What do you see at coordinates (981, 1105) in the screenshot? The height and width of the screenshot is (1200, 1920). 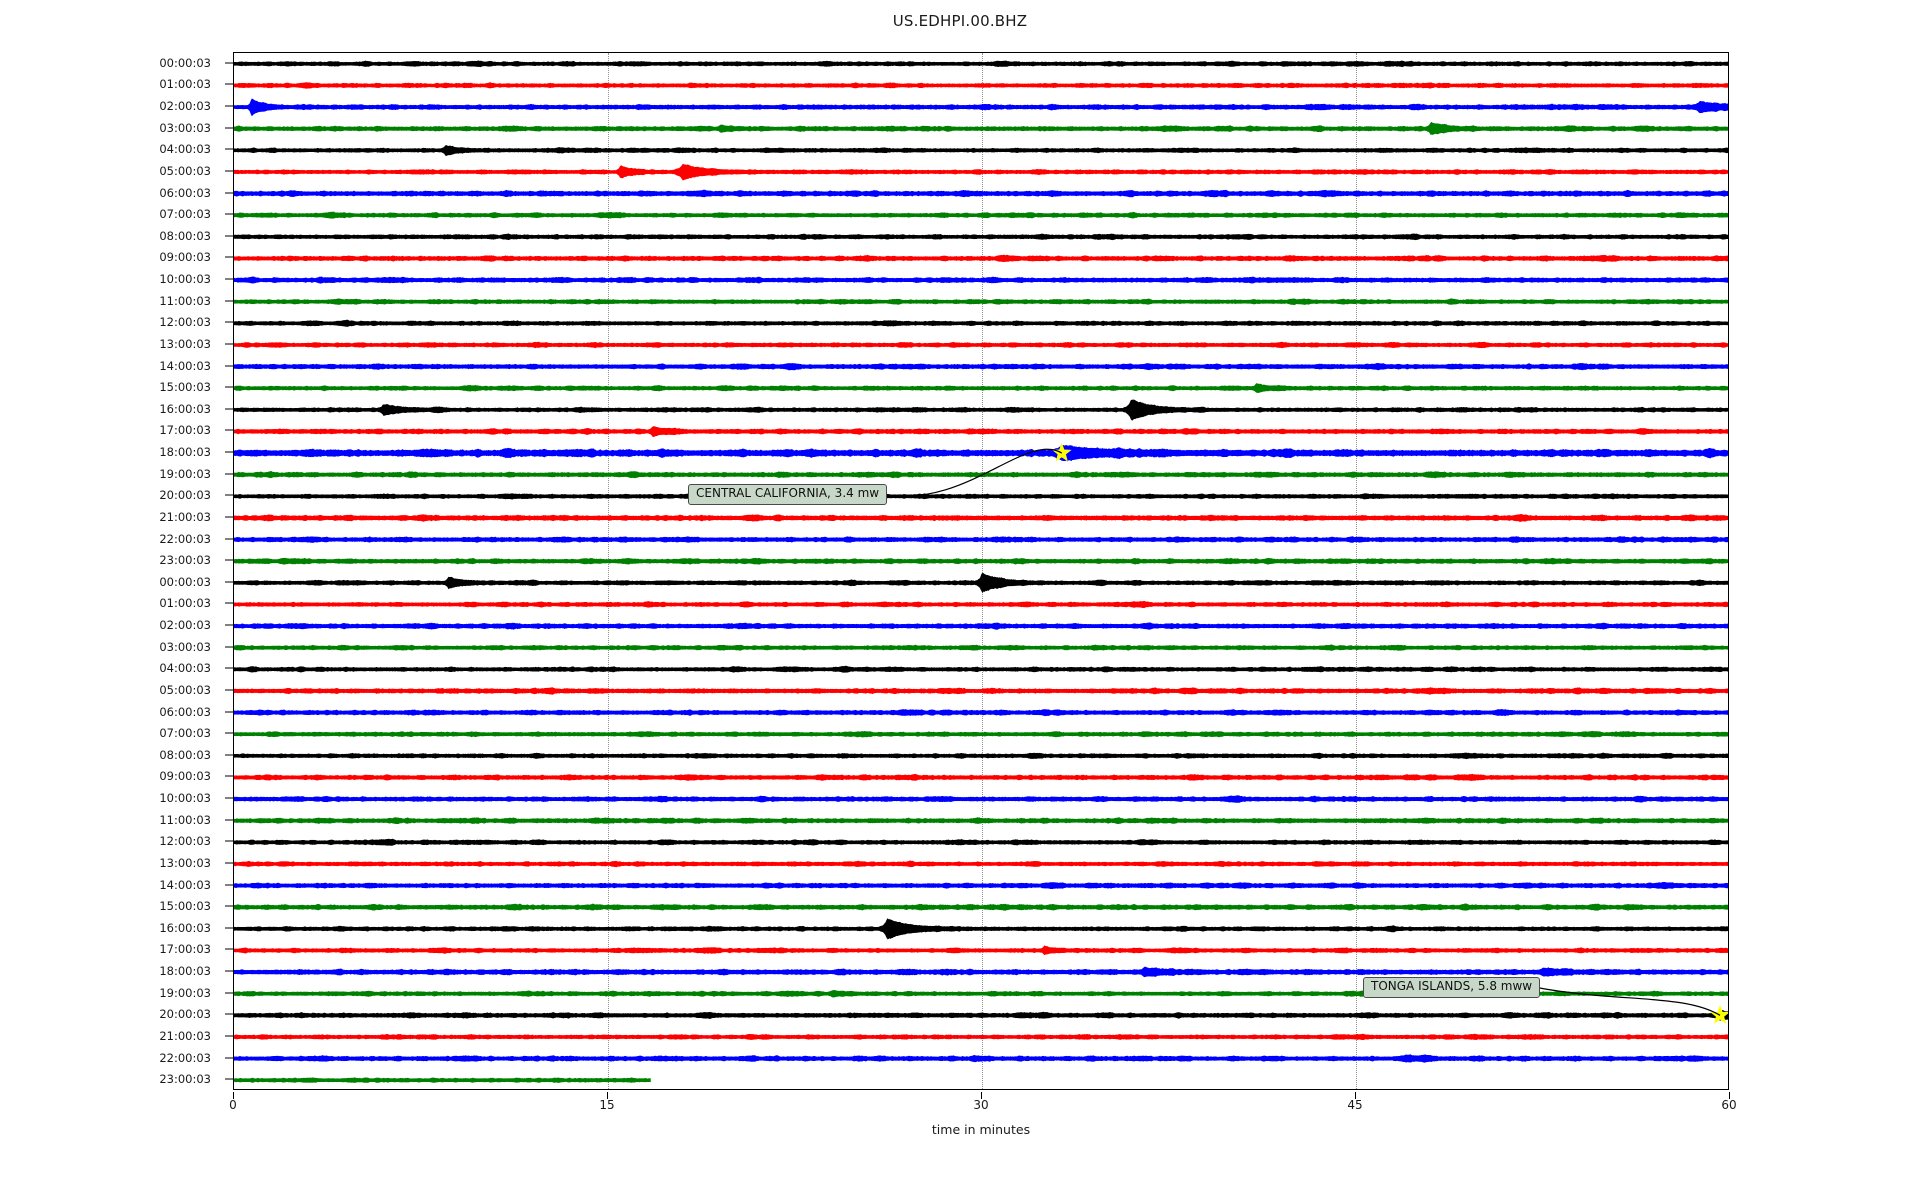 I see `x-axis-tick-label: 30` at bounding box center [981, 1105].